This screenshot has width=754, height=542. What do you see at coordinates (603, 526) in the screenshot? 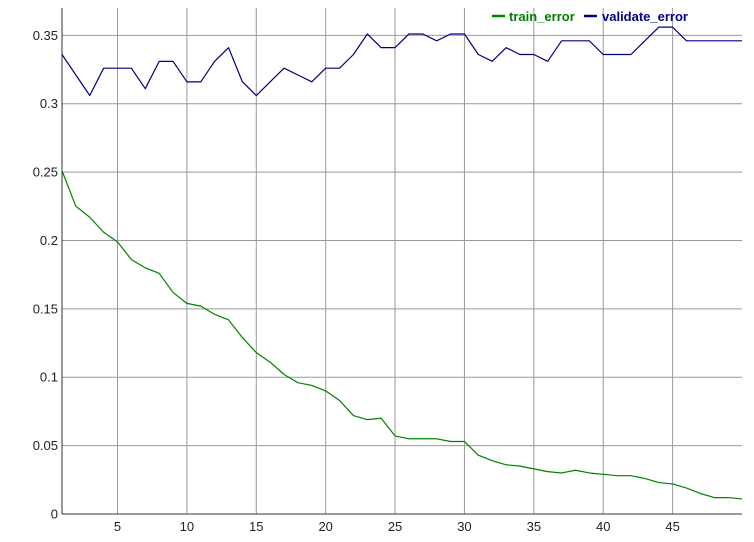
I see `x-tick-label: 40` at bounding box center [603, 526].